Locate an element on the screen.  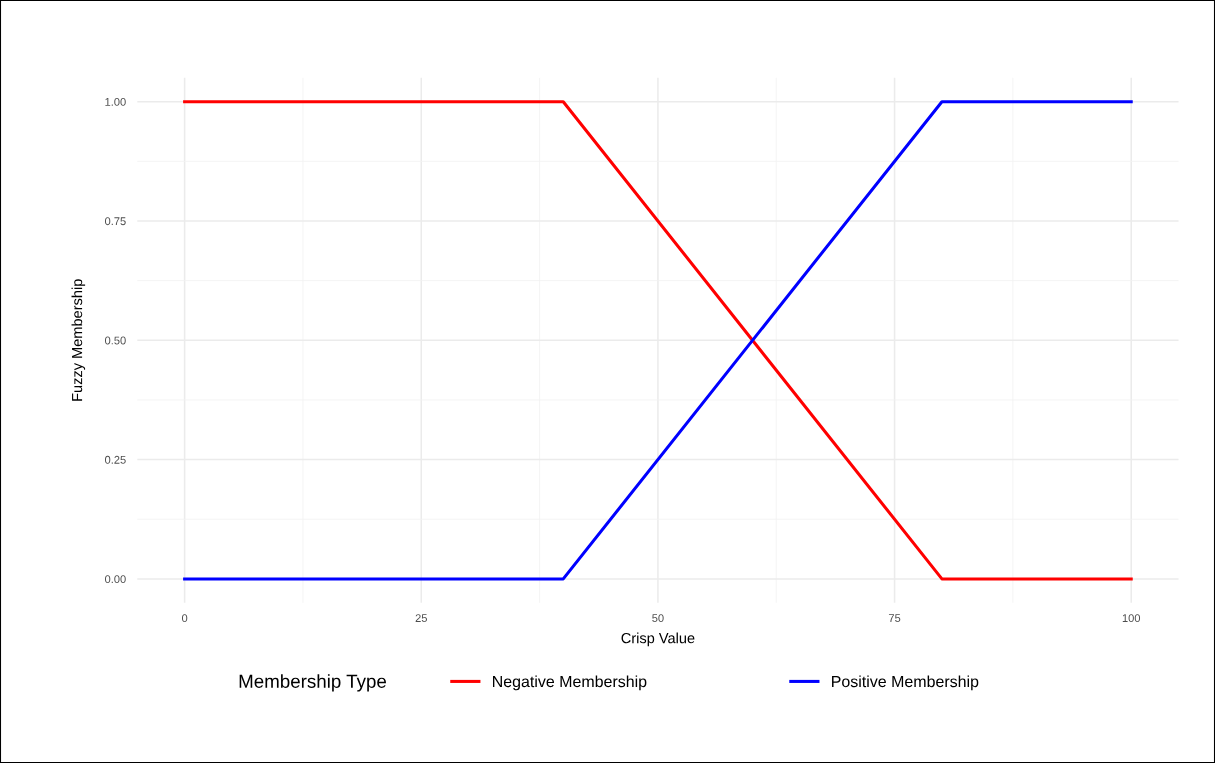
x-tick-label: 25 is located at coordinates (421, 618).